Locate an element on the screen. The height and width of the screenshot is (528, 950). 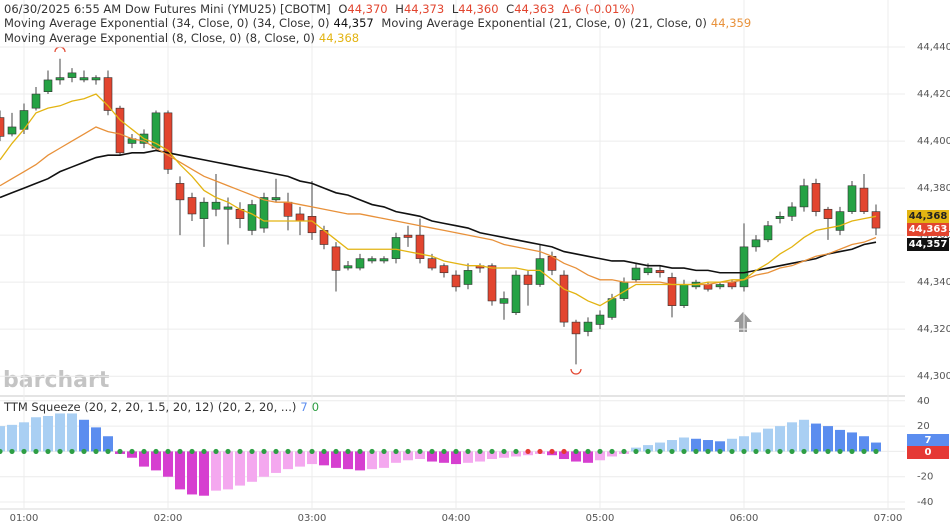
indicator-value: 7 is located at coordinates (304, 407).